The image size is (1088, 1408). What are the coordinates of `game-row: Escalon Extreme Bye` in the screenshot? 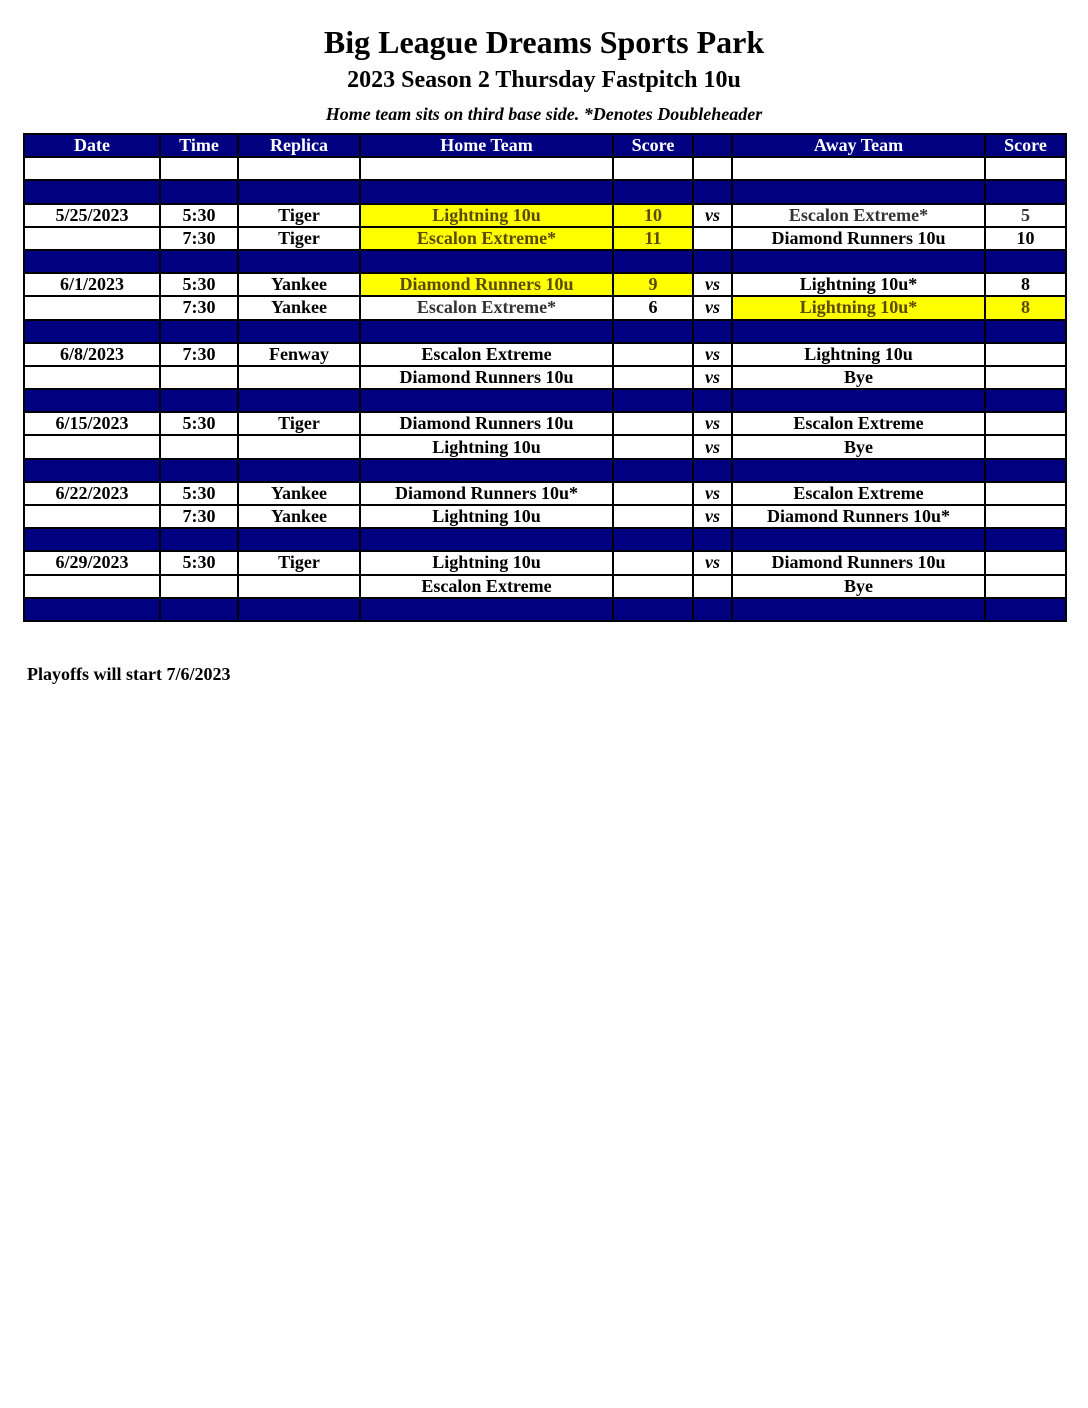 It's located at (545, 586).